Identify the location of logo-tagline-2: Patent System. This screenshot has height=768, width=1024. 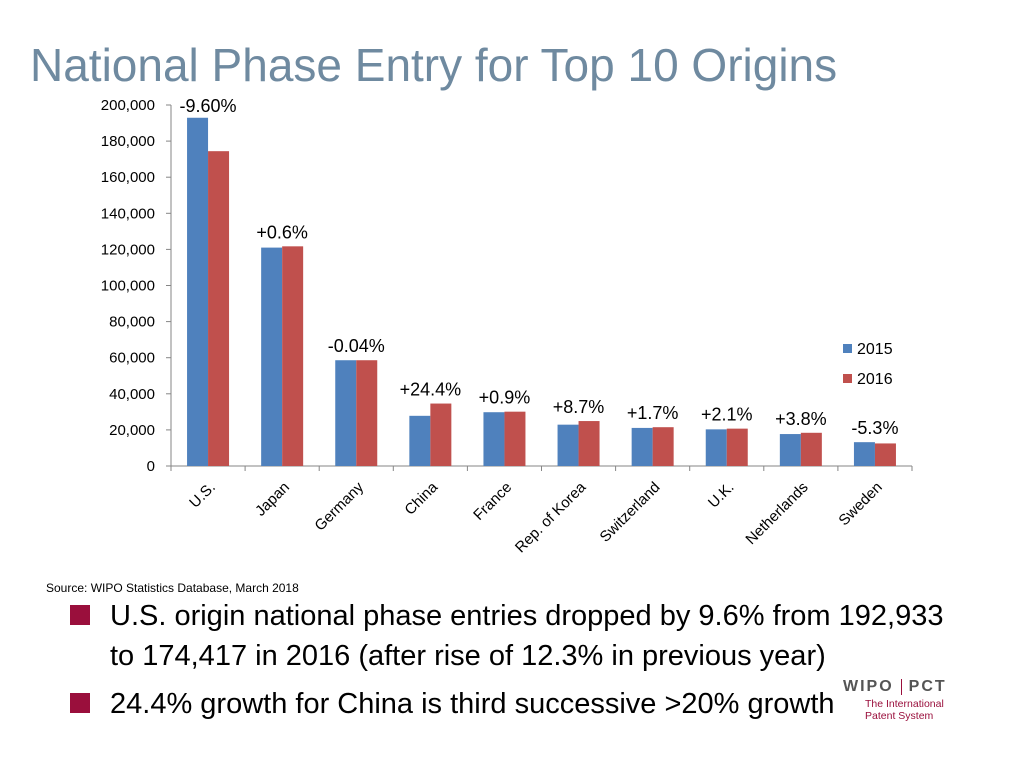
(899, 716).